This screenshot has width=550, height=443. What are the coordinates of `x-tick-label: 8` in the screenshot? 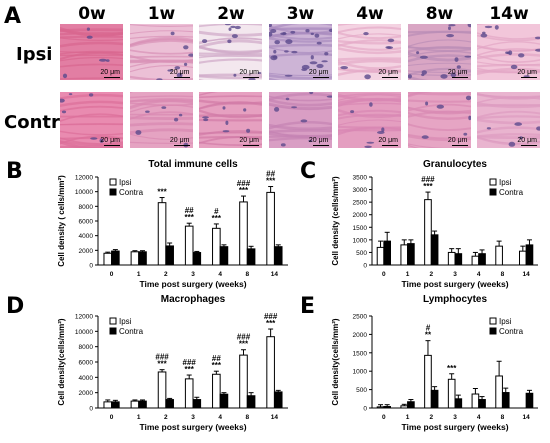 It's located at (503, 417).